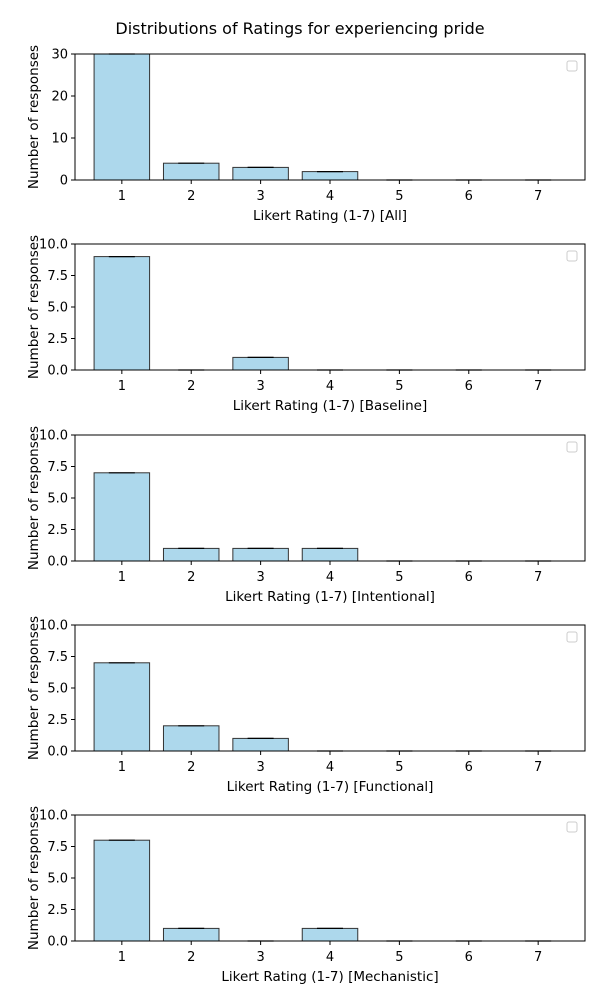 The width and height of the screenshot is (600, 1000). Describe the element at coordinates (330, 597) in the screenshot. I see `x-axis-label: Likert Rating (1-7) [Intentional]` at that location.